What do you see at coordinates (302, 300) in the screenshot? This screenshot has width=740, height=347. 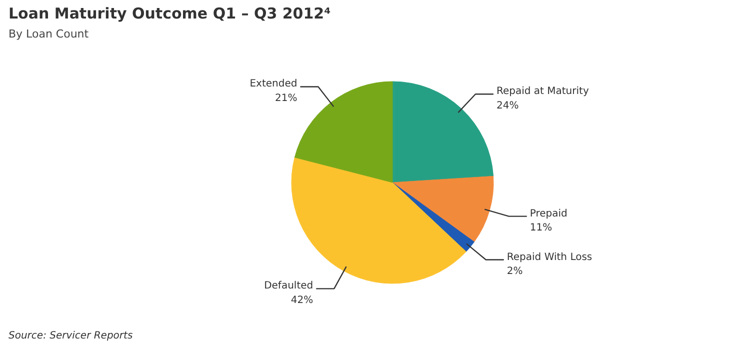 I see `data-label: 42%` at bounding box center [302, 300].